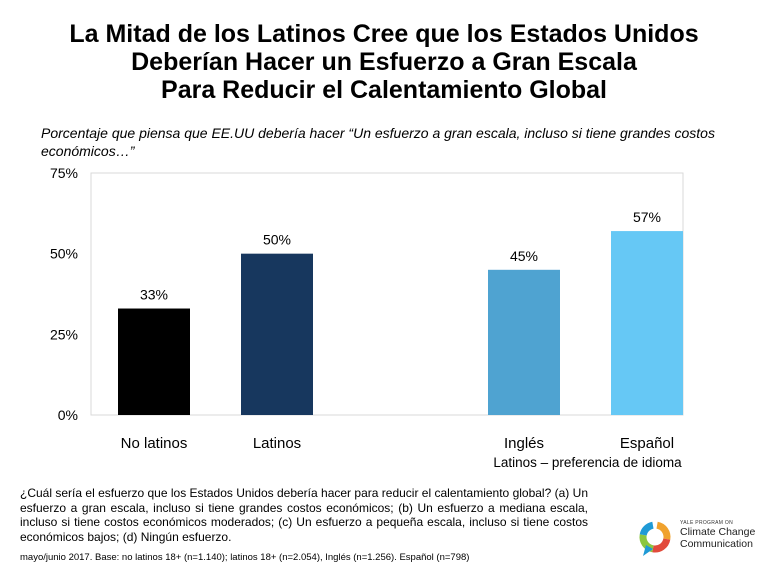 The height and width of the screenshot is (576, 768). I want to click on y-tick-label: 75%, so click(64, 173).